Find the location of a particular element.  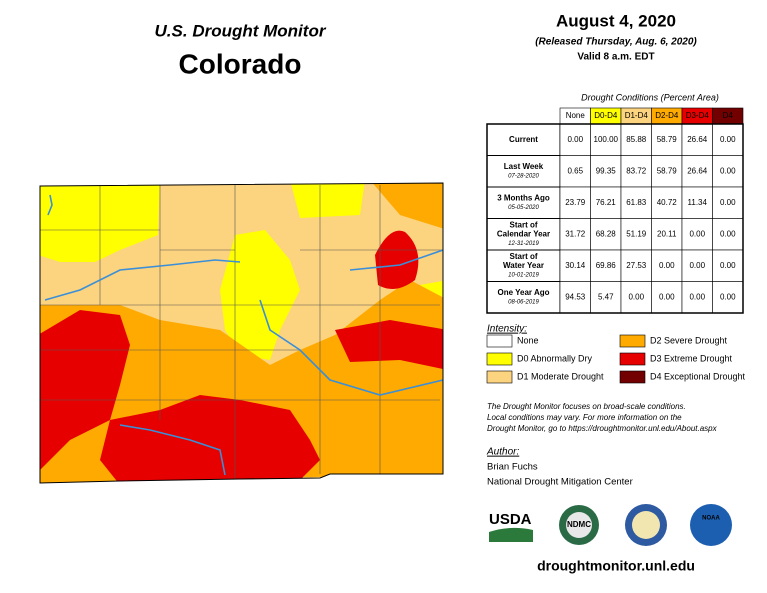

row-date: 12-31-2019 is located at coordinates (523, 244).